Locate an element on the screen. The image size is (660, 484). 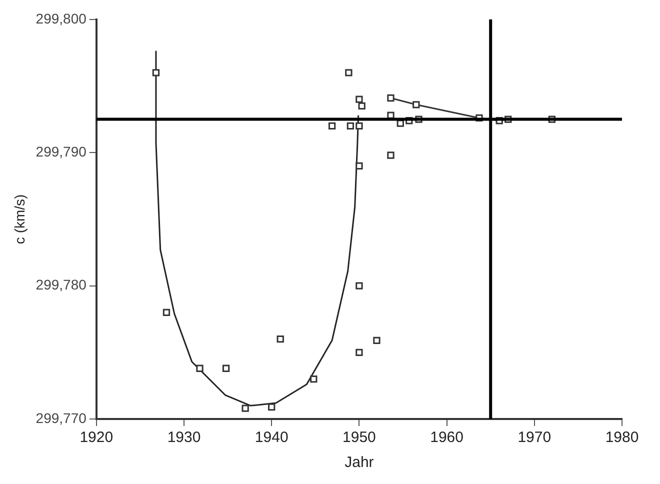
y-tick-label: 299,790 is located at coordinates (61, 151).